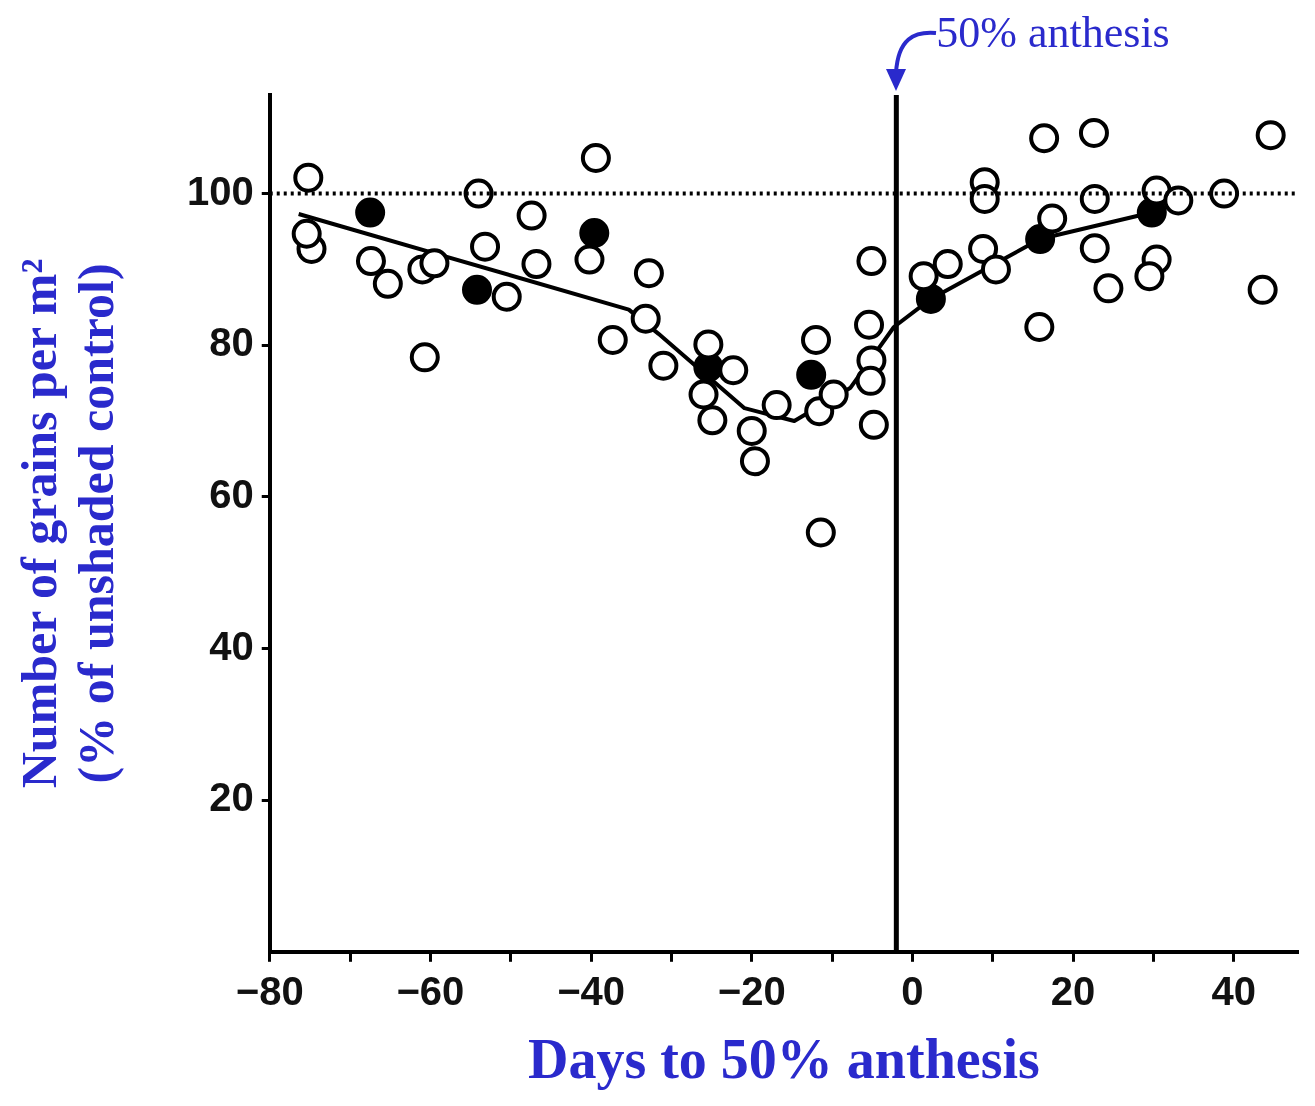 The image size is (1315, 1106). Describe the element at coordinates (1053, 32) in the screenshot. I see `ref-line-label: 50% anthesis` at that location.